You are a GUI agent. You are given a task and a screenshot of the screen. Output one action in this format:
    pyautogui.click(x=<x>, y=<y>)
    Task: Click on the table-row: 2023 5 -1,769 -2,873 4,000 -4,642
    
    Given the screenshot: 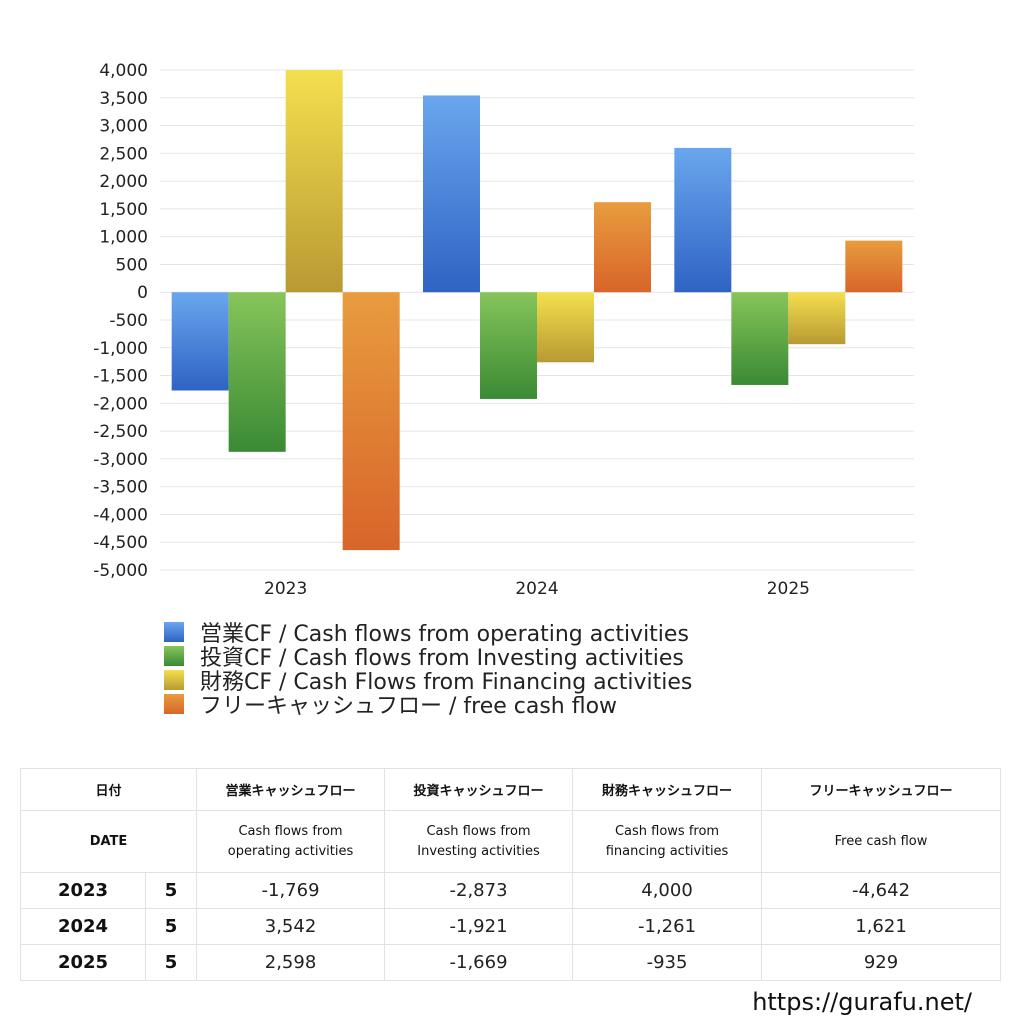 What is the action you would take?
    pyautogui.click(x=511, y=890)
    